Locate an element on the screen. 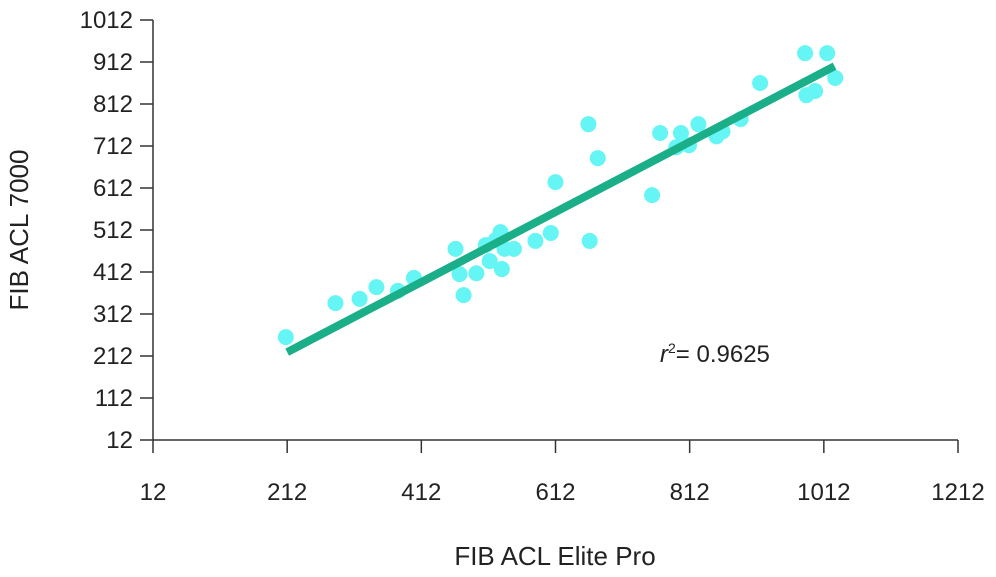 The height and width of the screenshot is (577, 996). y-tick-label: 712 is located at coordinates (113, 146).